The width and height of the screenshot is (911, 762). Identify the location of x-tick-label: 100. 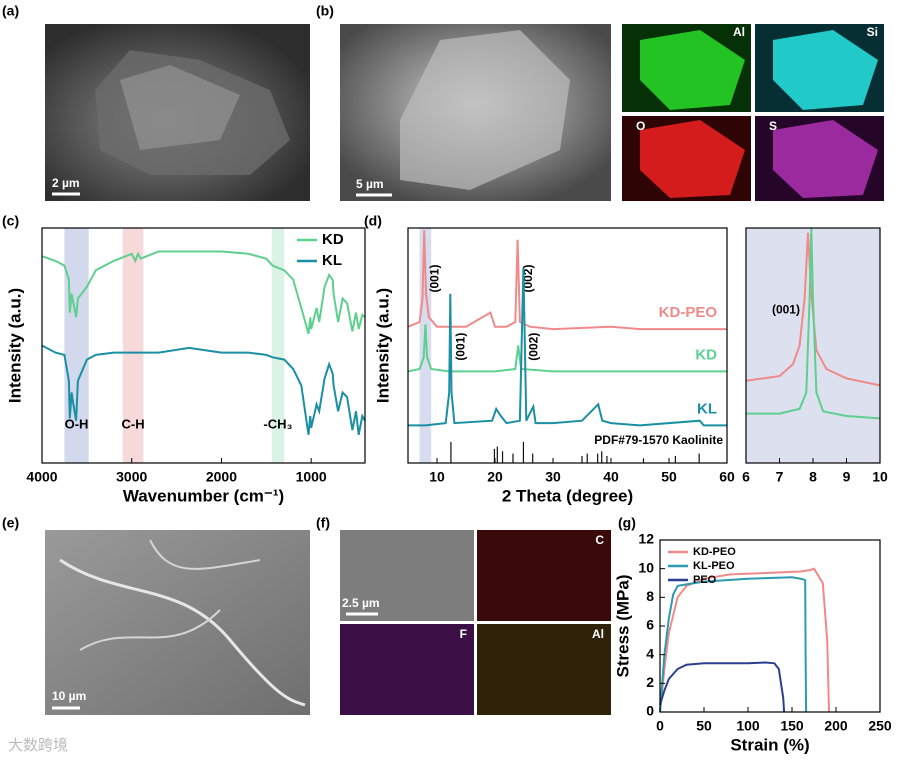
(748, 726).